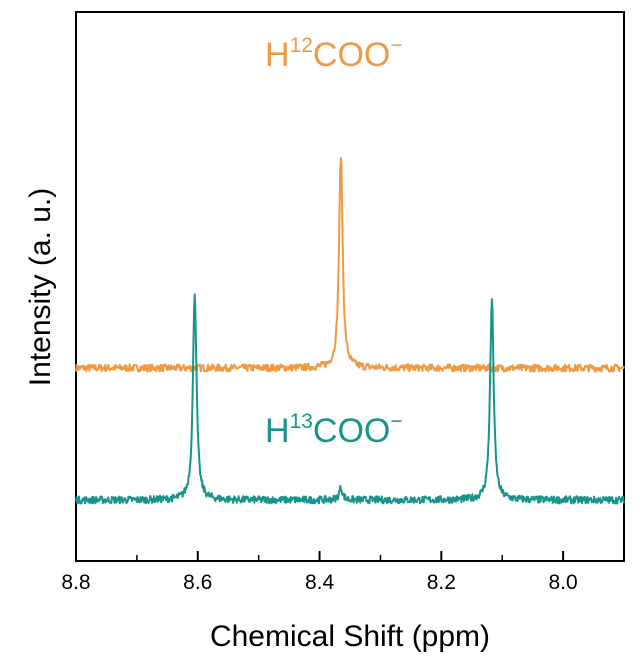 The width and height of the screenshot is (640, 657). Describe the element at coordinates (75, 582) in the screenshot. I see `x-tick-label: 8.8` at that location.